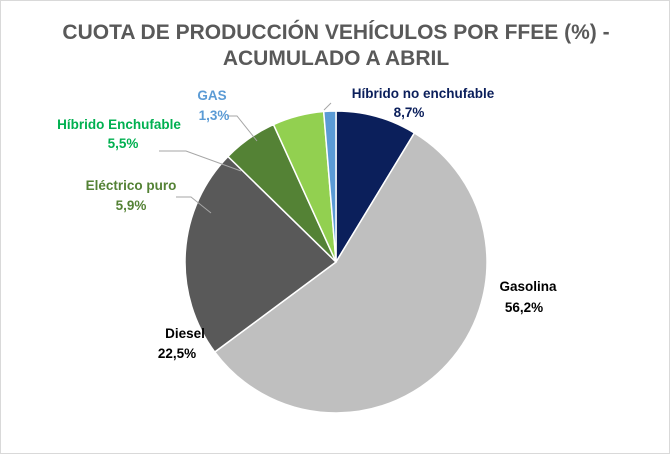  I want to click on chart-subtitle: ACUMULADO A ABRIL, so click(336, 58).